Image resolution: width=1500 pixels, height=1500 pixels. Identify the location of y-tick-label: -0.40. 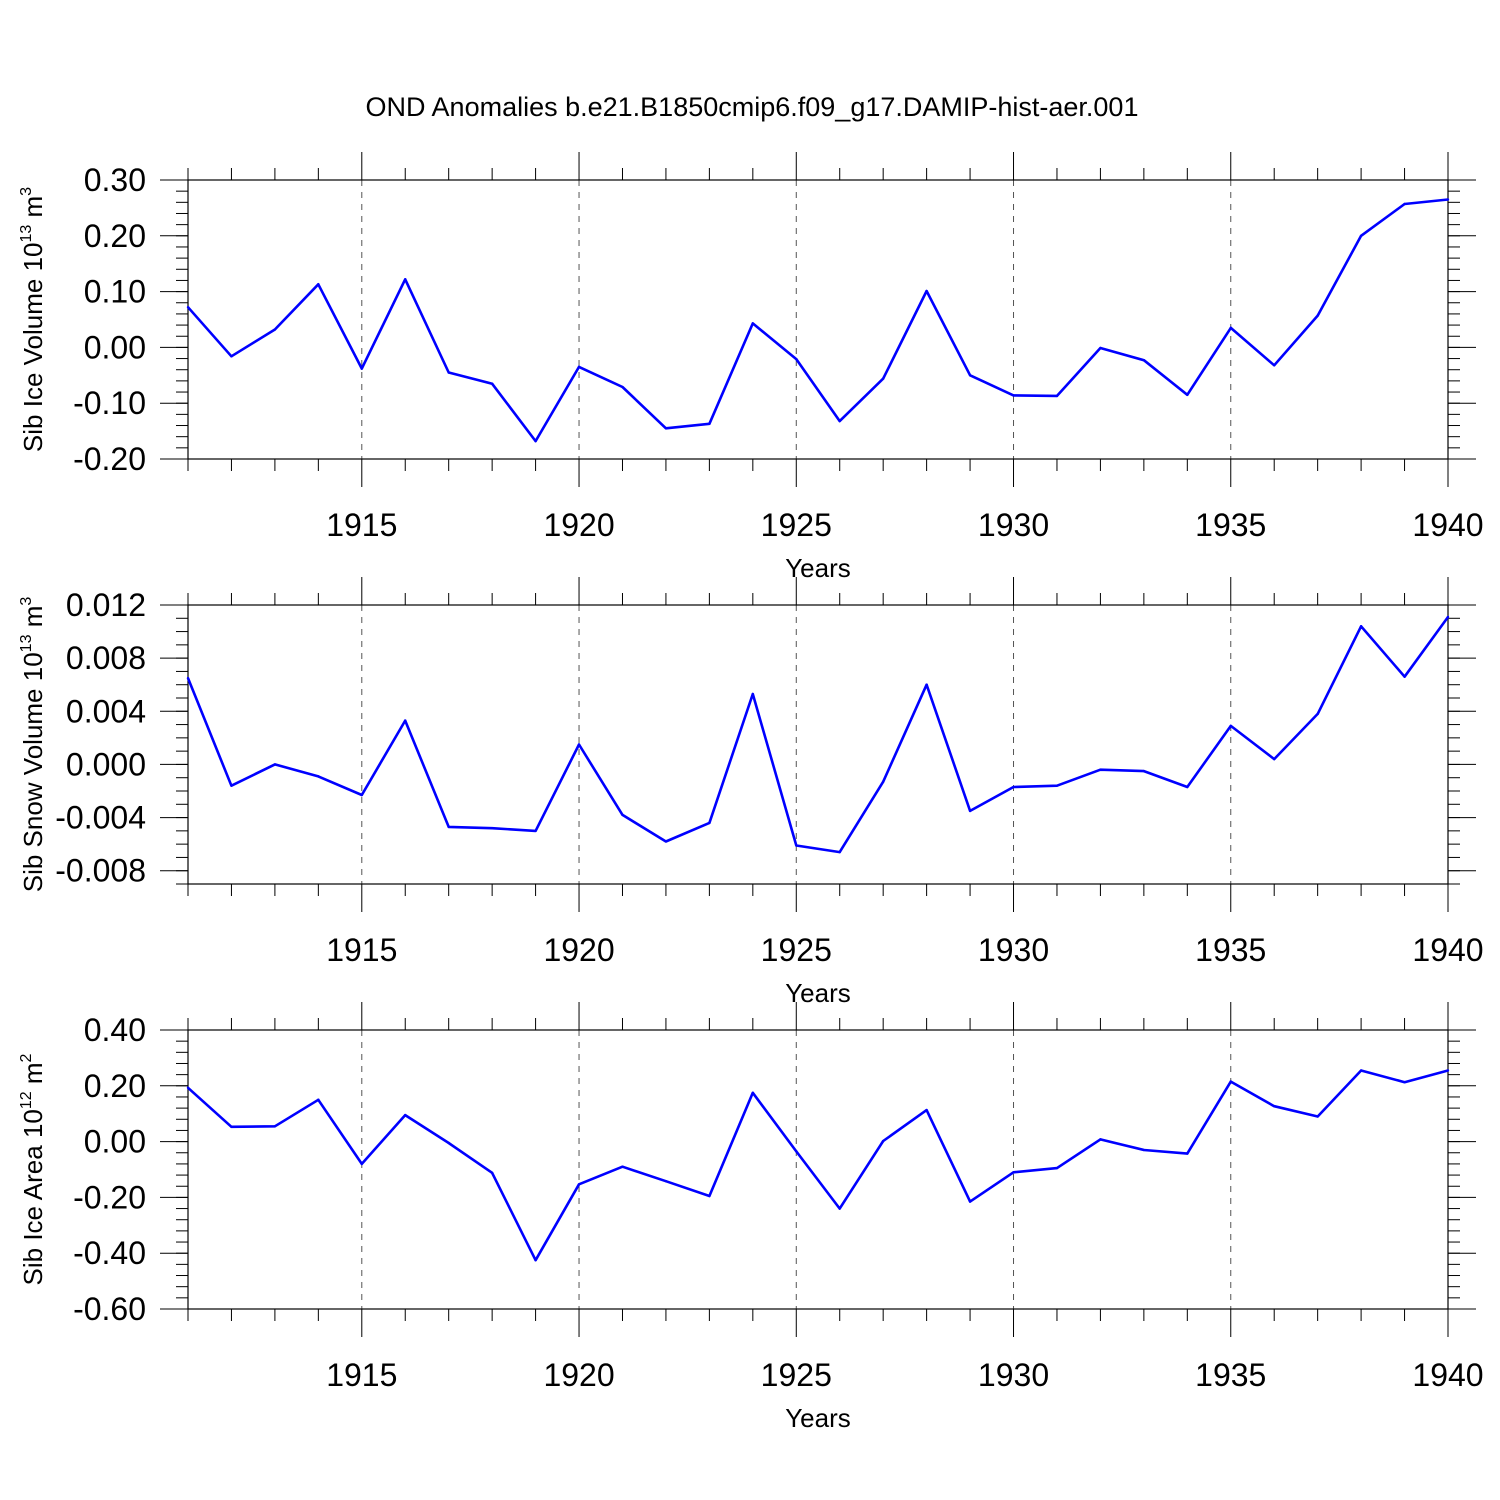
(109, 1253).